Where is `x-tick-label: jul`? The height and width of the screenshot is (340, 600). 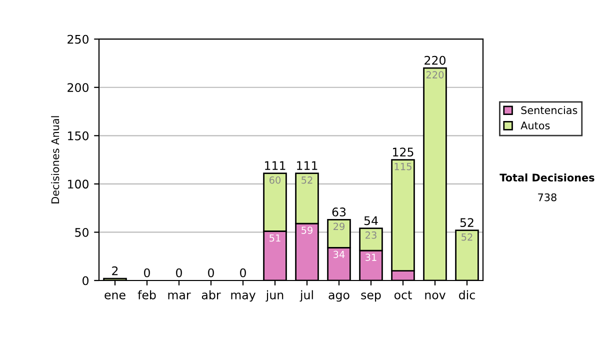
x-tick-label: jul is located at coordinates (306, 296).